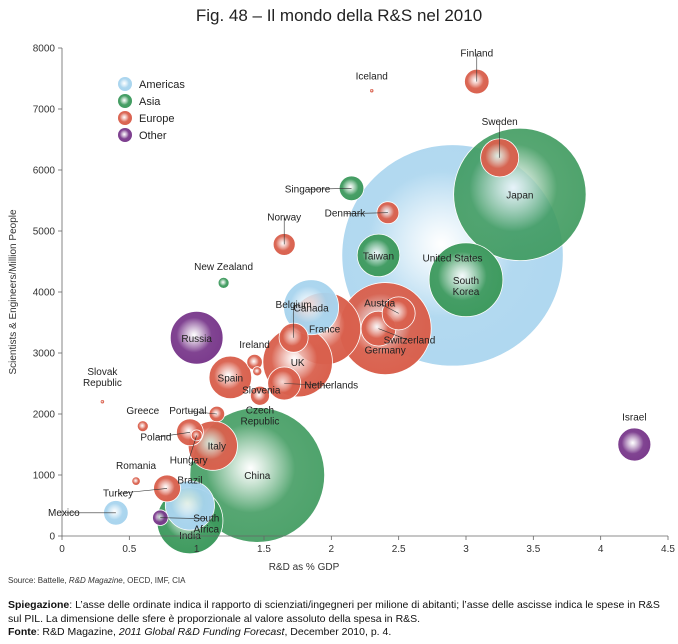 The height and width of the screenshot is (644, 678). What do you see at coordinates (162, 85) in the screenshot?
I see `legend-label-americas: Americas` at bounding box center [162, 85].